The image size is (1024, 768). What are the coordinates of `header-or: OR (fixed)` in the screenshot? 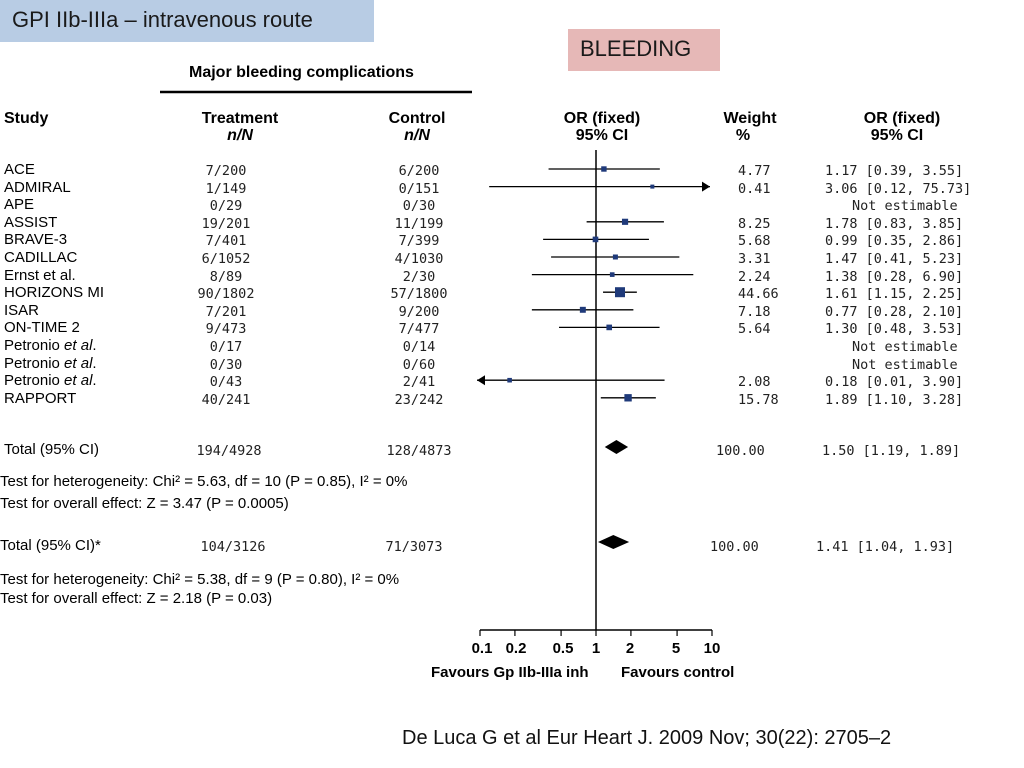 It's located at (602, 118).